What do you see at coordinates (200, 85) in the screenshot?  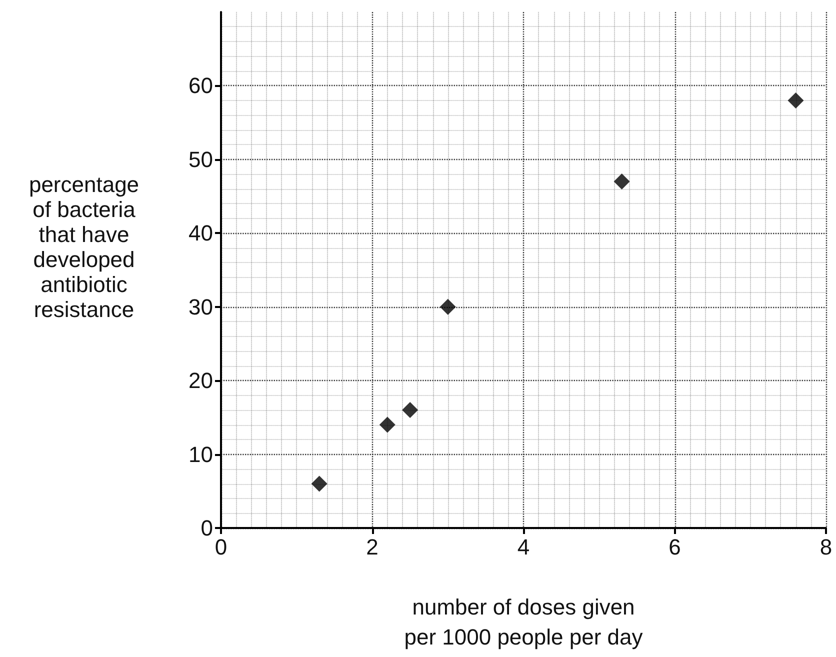 I see `y-tick-label: 60` at bounding box center [200, 85].